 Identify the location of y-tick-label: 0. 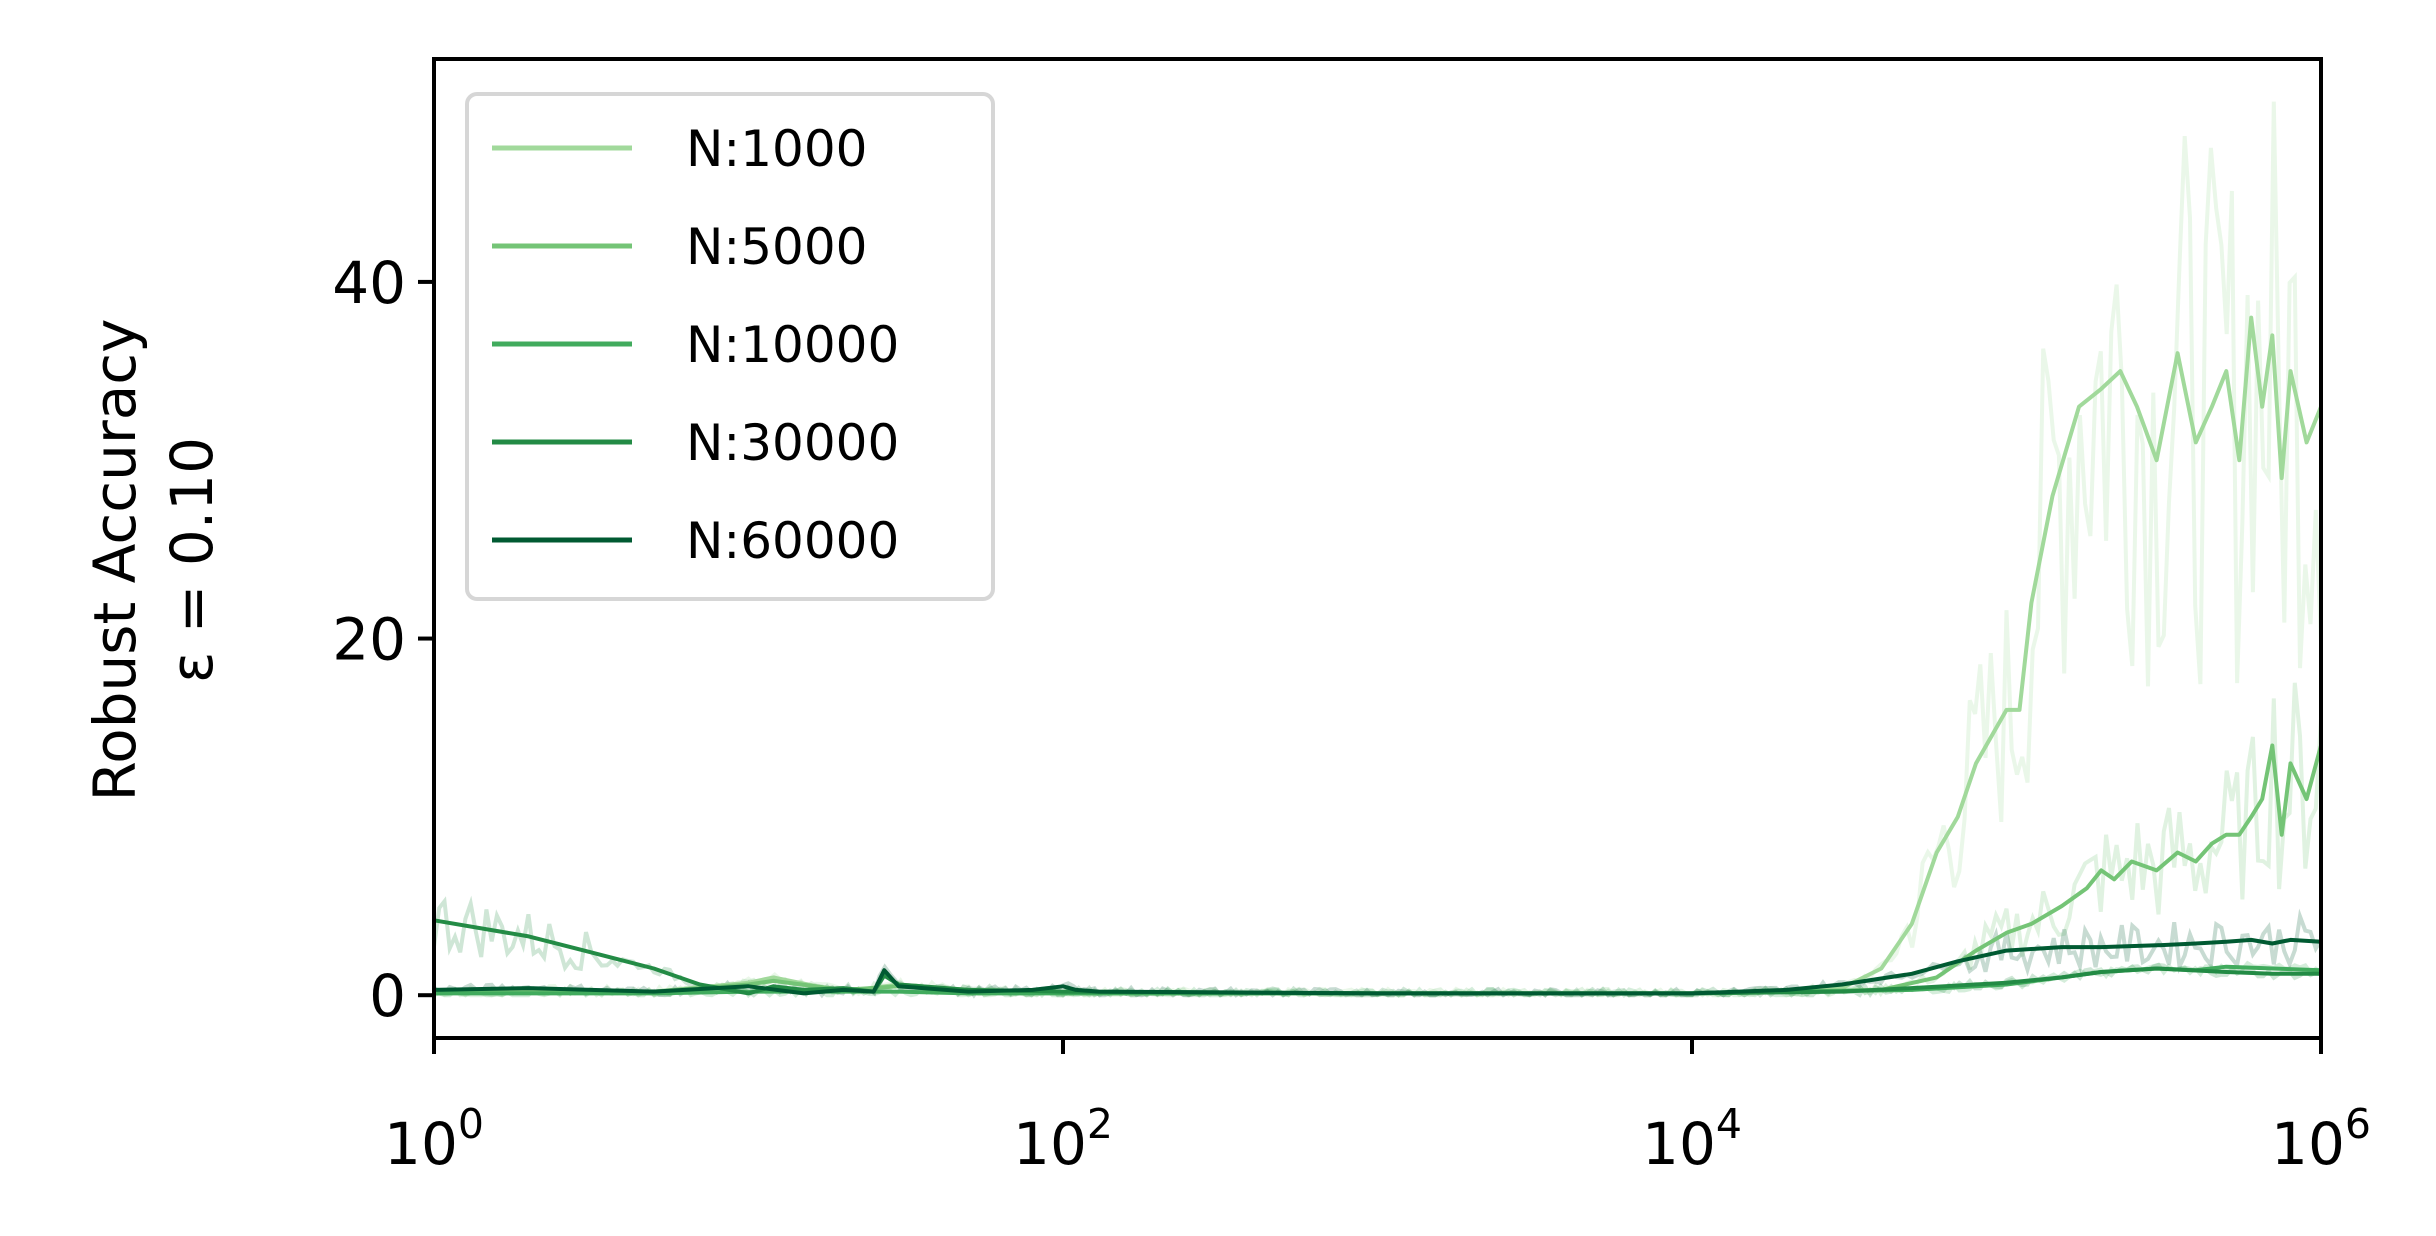
(387, 996).